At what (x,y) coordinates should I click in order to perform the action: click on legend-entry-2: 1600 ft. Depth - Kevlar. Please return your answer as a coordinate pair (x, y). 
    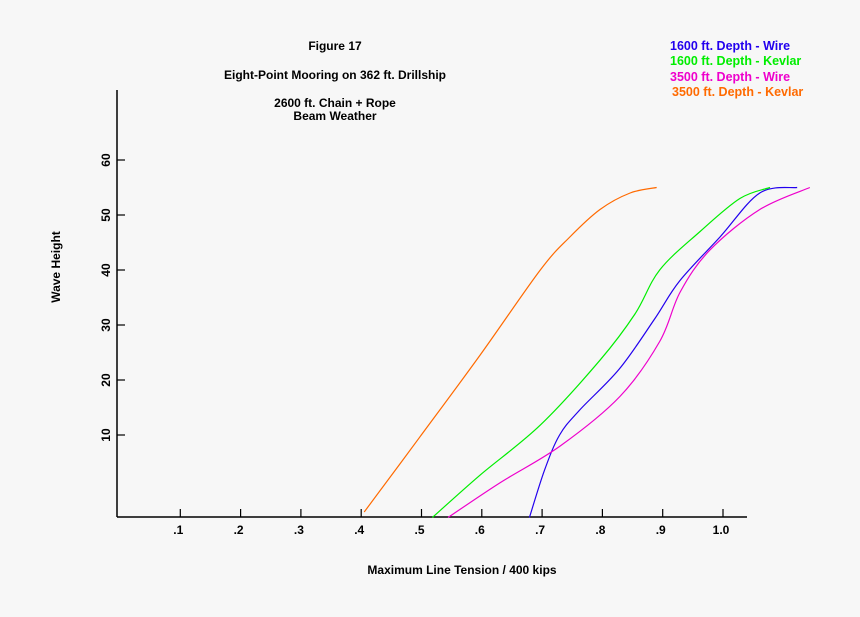
    Looking at the image, I should click on (736, 61).